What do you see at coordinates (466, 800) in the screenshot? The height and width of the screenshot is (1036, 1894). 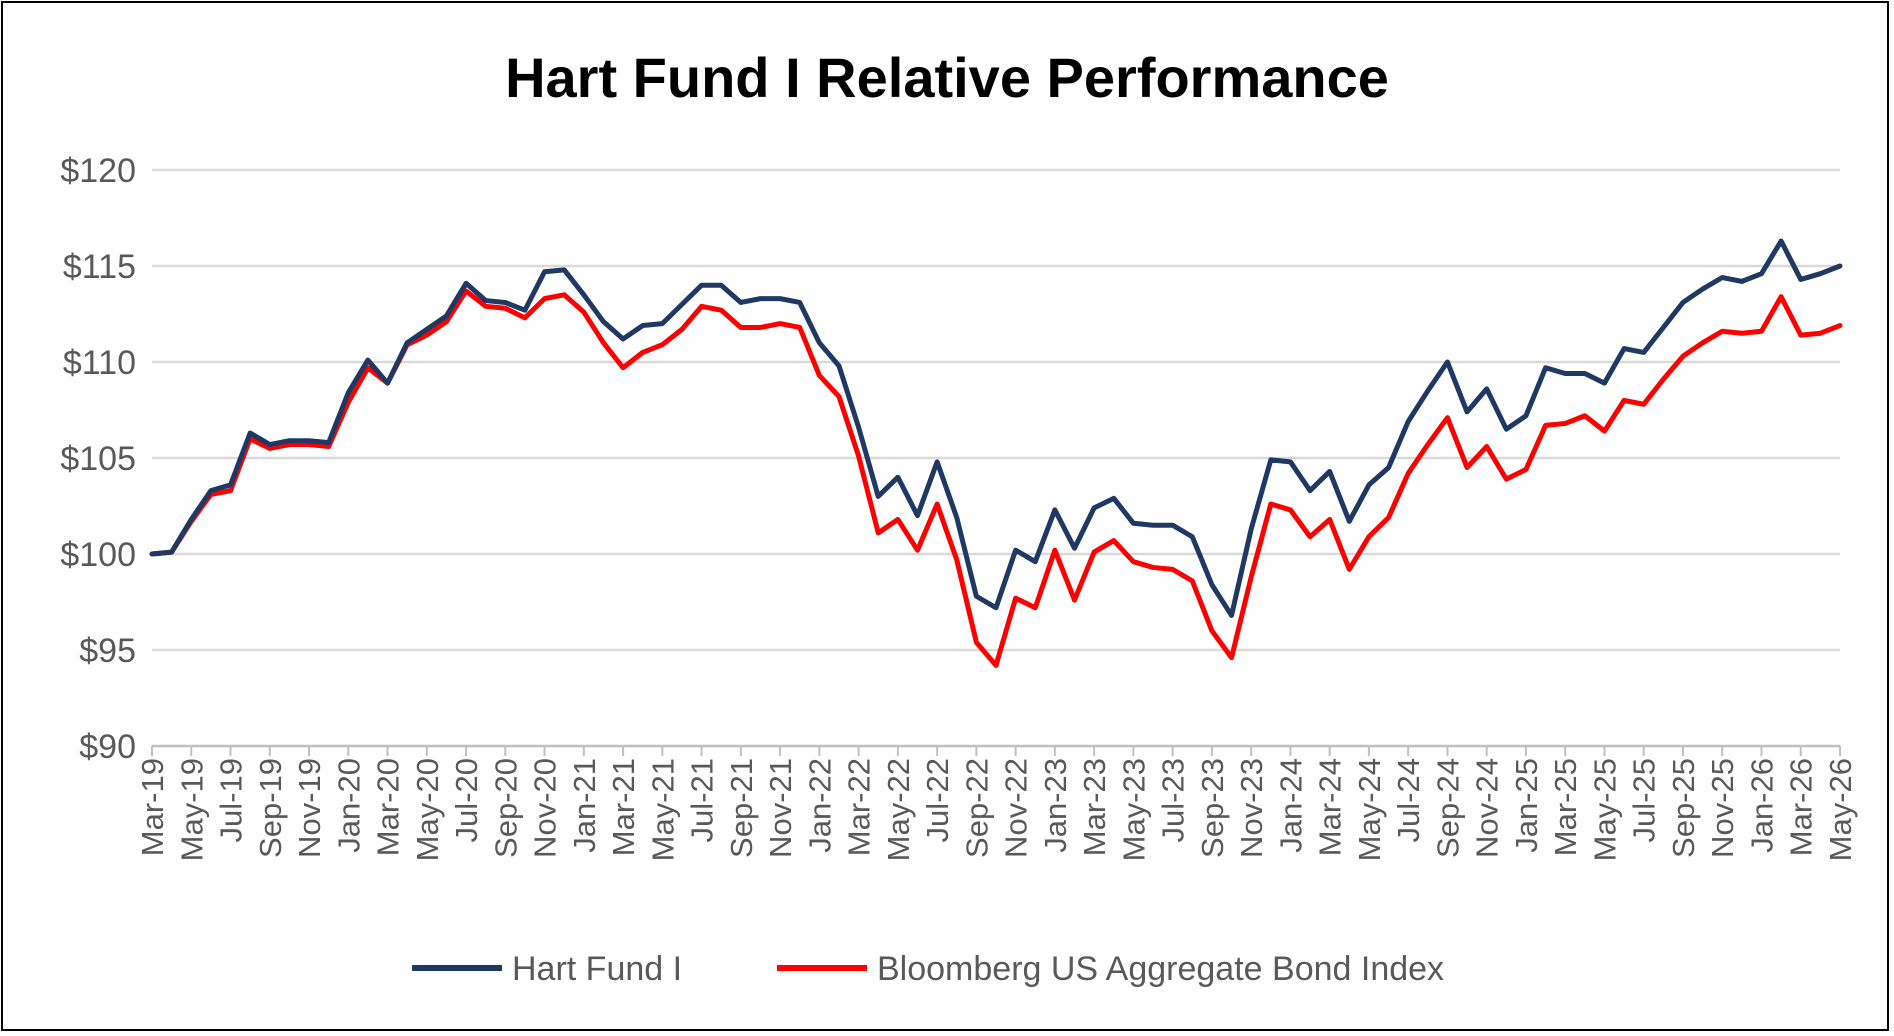 I see `x-tick-label: Jul-20` at bounding box center [466, 800].